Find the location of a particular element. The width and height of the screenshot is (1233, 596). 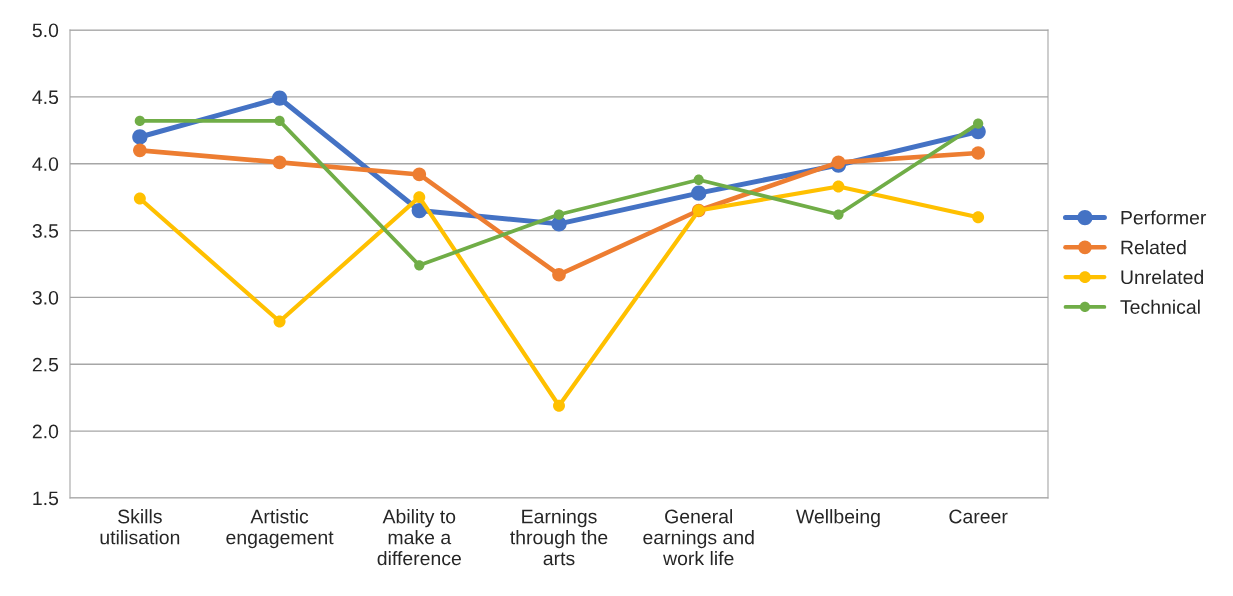

legend-label: Technical is located at coordinates (1160, 306).